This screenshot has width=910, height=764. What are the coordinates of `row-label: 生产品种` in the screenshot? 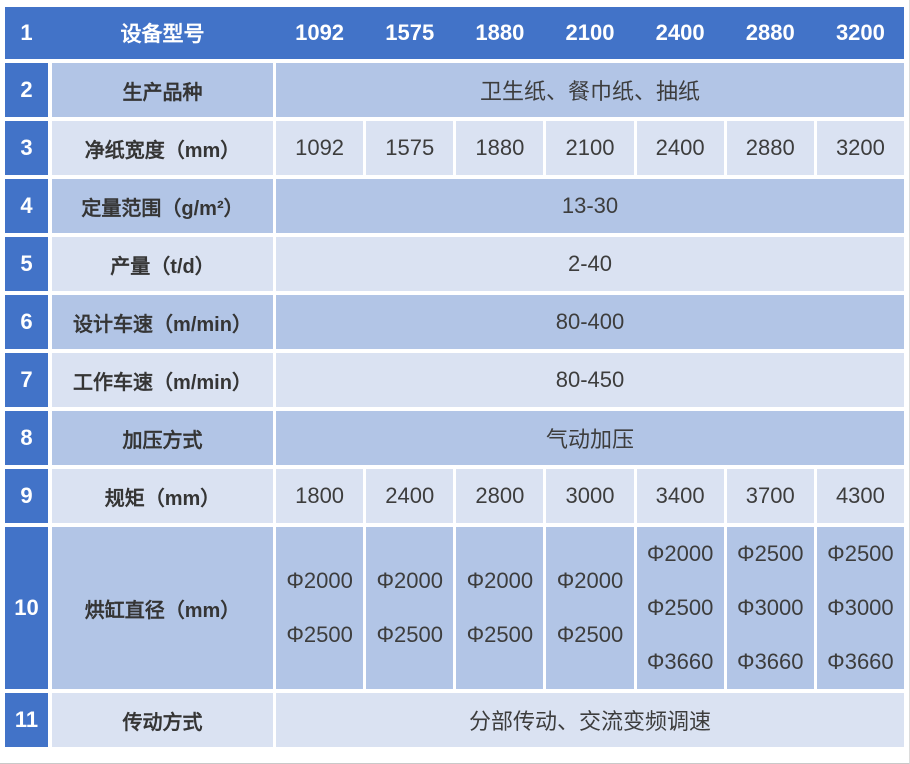 It's located at (162, 90).